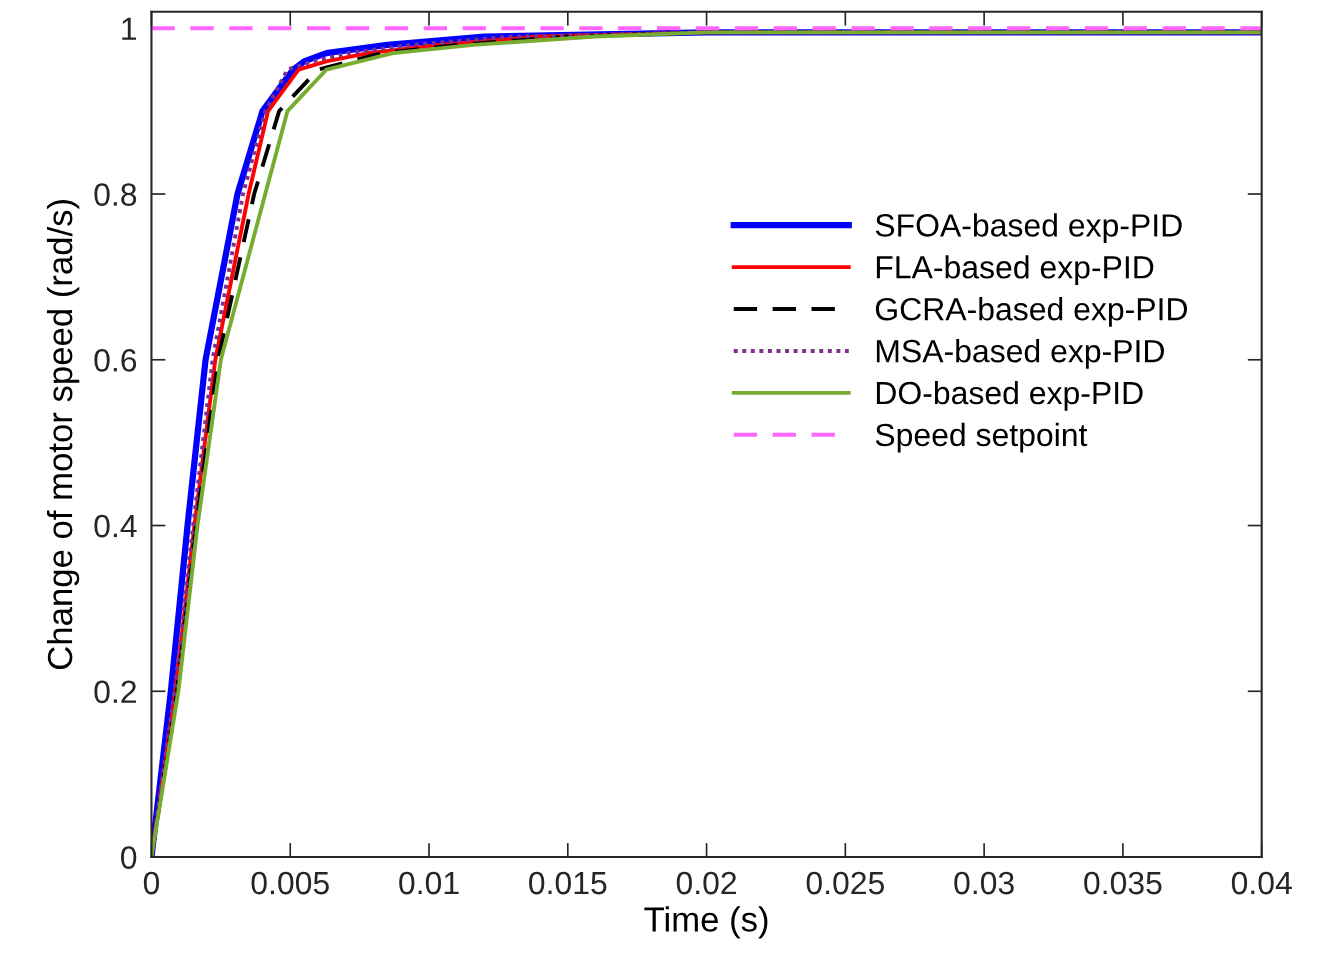 The height and width of the screenshot is (975, 1317). I want to click on x-tick-label: 0.01, so click(429, 883).